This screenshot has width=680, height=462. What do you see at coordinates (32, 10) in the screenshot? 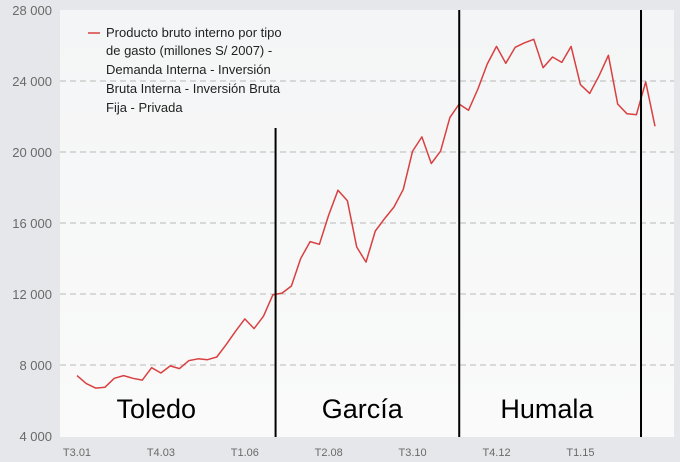
I see `y-tick-label: 28 000` at bounding box center [32, 10].